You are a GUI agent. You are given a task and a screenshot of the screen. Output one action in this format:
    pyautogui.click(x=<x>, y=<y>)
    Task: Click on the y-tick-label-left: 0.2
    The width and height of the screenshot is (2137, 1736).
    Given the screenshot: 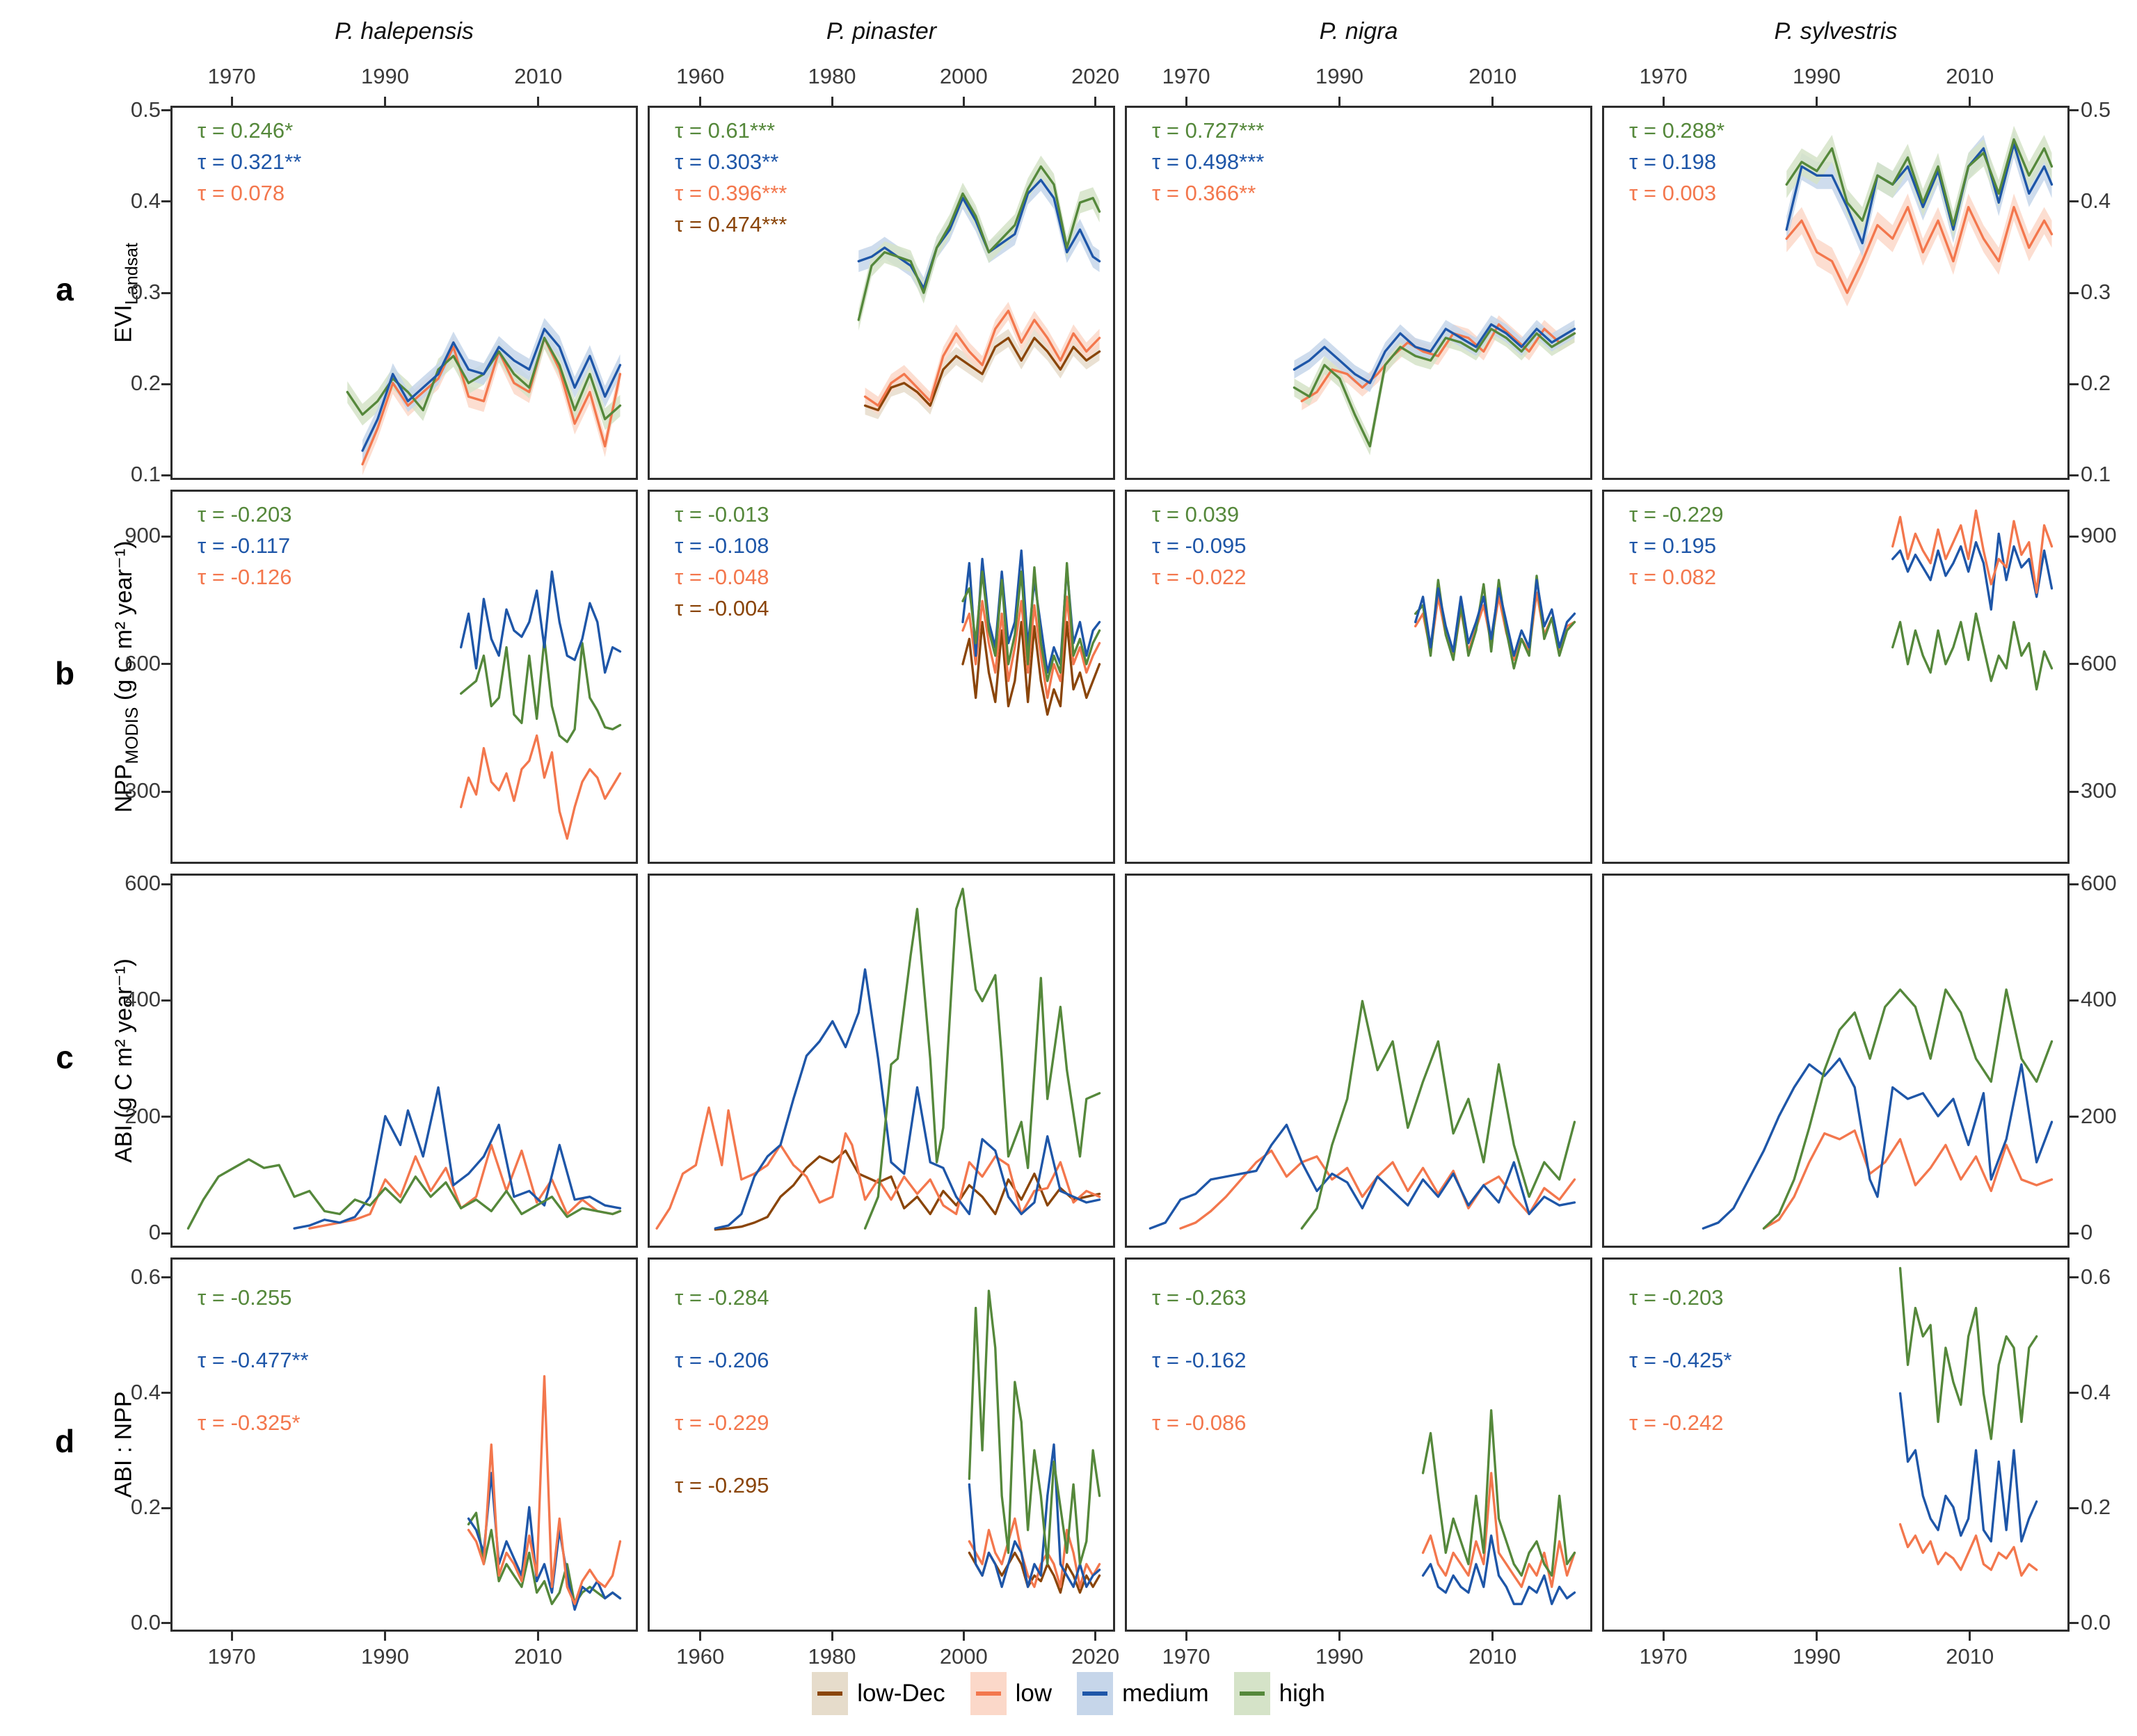 What is the action you would take?
    pyautogui.click(x=145, y=1507)
    